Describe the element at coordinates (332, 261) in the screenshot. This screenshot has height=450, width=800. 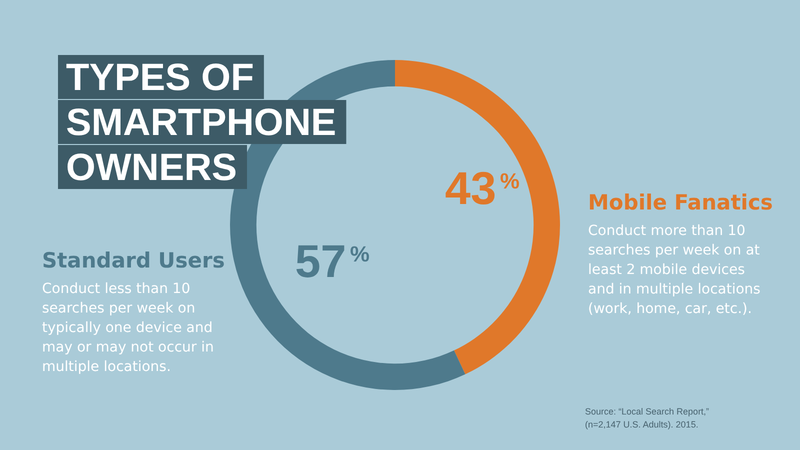
I see `data-label: 57%` at that location.